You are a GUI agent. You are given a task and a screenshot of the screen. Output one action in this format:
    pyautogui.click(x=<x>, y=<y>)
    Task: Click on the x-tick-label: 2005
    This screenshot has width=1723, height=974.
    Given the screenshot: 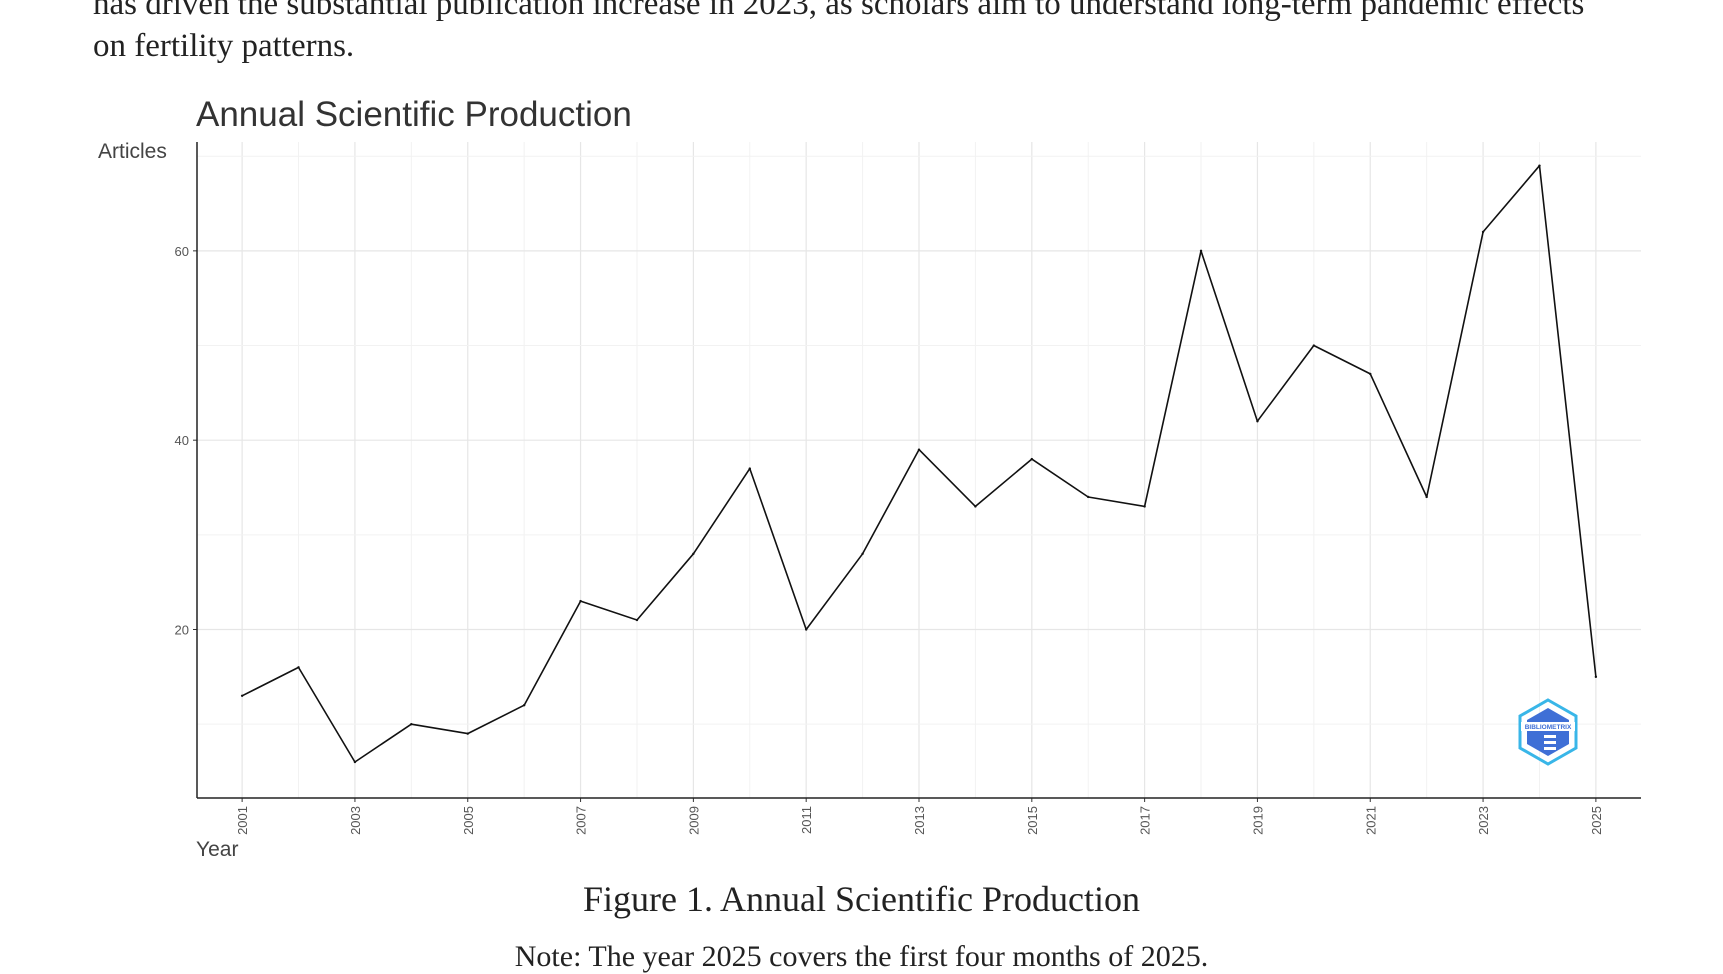 What is the action you would take?
    pyautogui.click(x=468, y=820)
    